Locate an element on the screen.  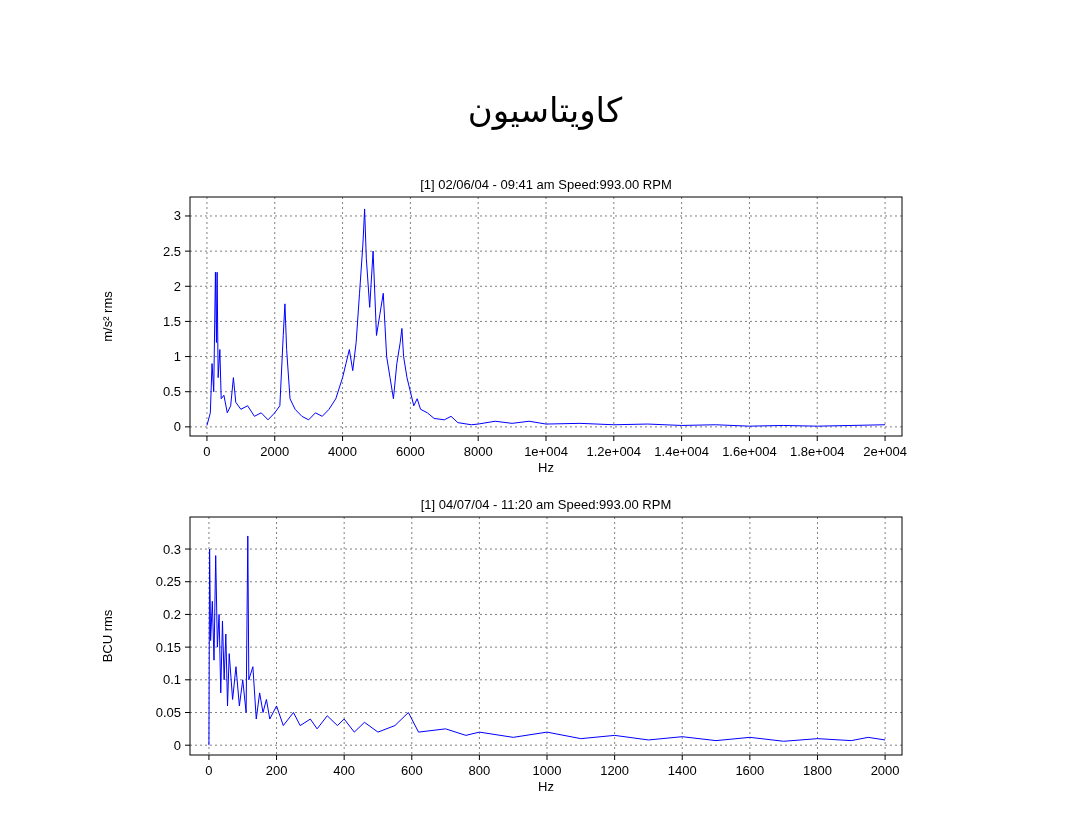
x-tick-label: 1.8e+004 is located at coordinates (817, 451).